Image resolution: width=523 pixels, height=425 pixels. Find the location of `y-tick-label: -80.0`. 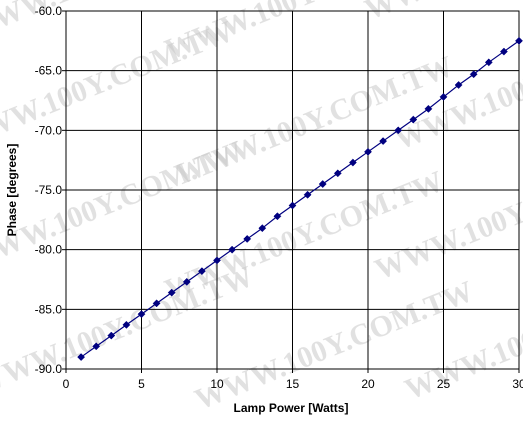

y-tick-label: -80.0 is located at coordinates (49, 250).